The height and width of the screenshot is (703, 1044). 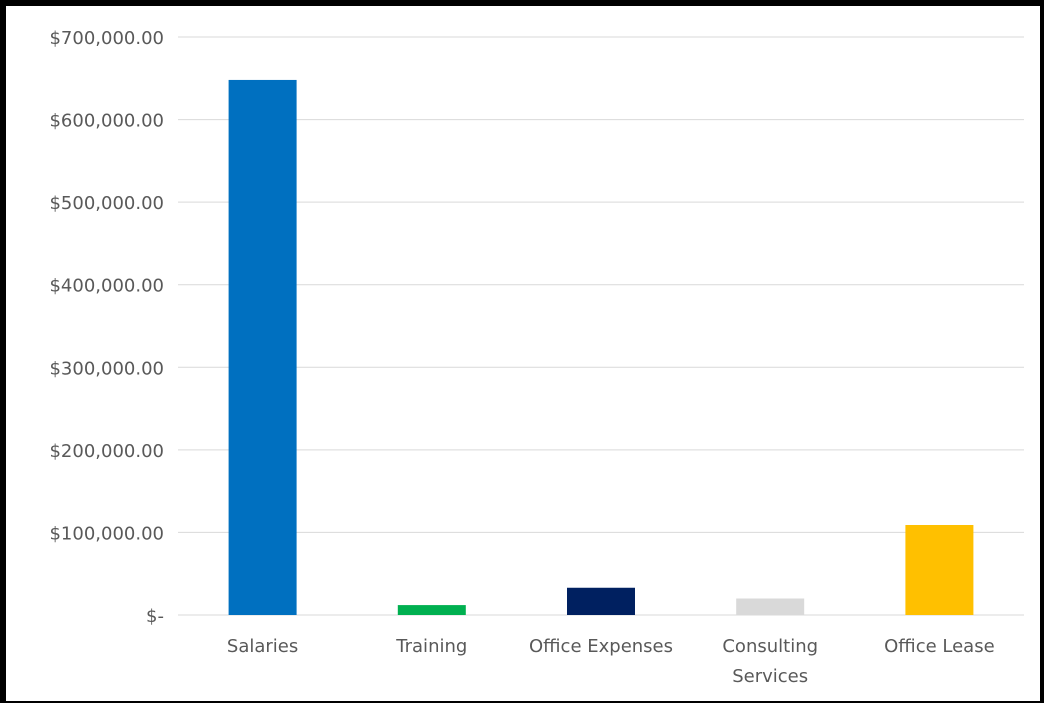 What do you see at coordinates (939, 646) in the screenshot?
I see `x-category-label: Office Lease` at bounding box center [939, 646].